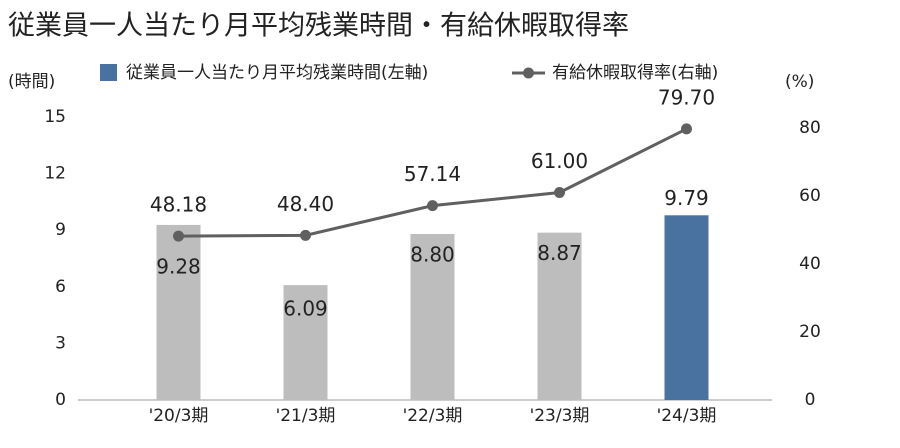 The width and height of the screenshot is (900, 448). I want to click on x-tick-label: '24/3期, so click(687, 416).